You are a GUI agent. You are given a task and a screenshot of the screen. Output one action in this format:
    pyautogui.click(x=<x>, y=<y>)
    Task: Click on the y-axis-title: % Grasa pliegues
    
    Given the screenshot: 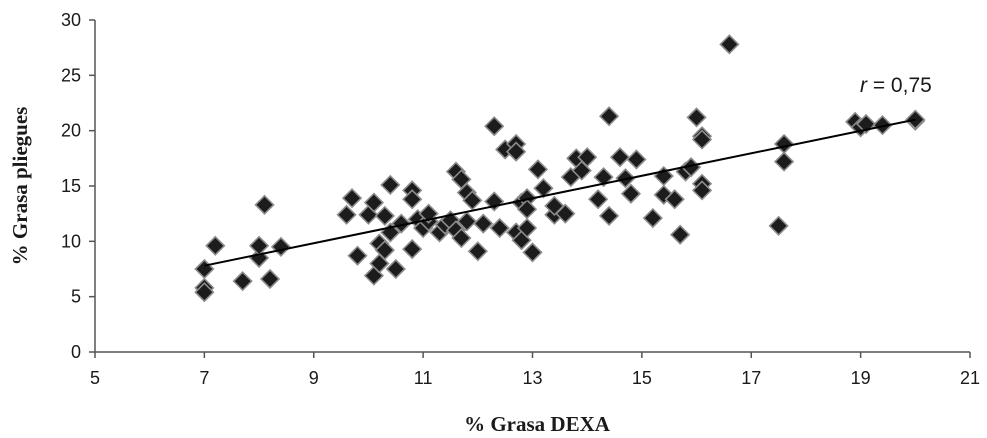 What is the action you would take?
    pyautogui.click(x=20, y=186)
    